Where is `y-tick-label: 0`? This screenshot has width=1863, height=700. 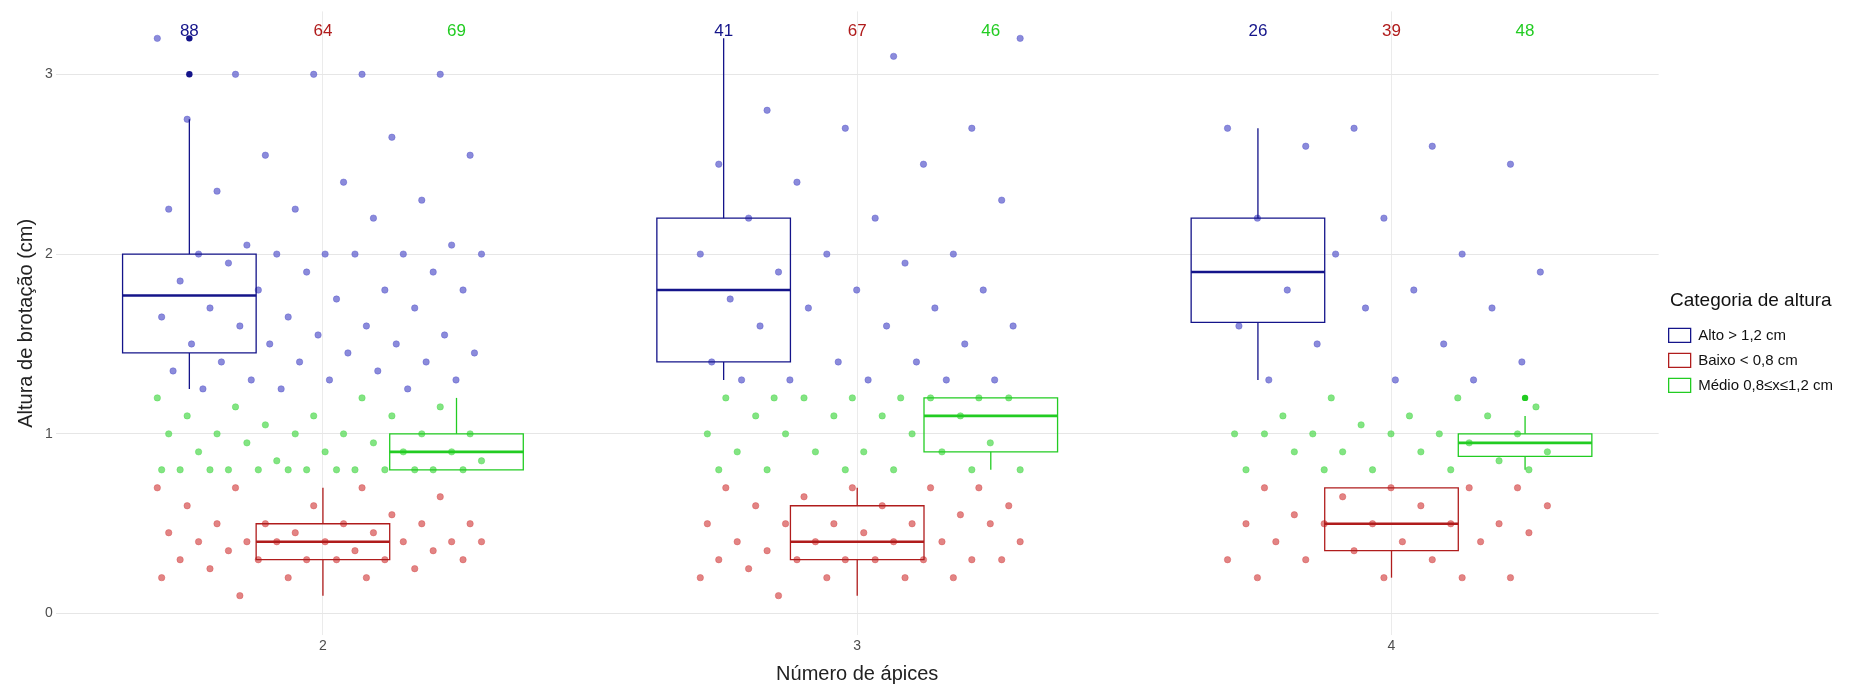 y-tick-label: 0 is located at coordinates (48, 612).